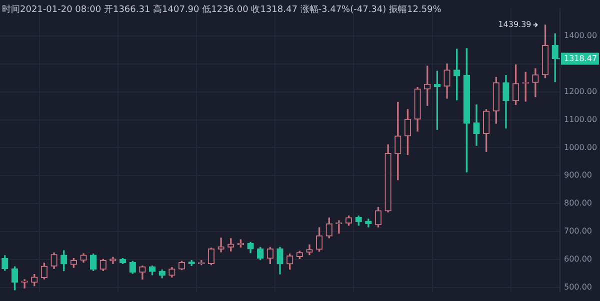 This screenshot has width=600, height=301. I want to click on y-tick-label: 500.00, so click(578, 287).